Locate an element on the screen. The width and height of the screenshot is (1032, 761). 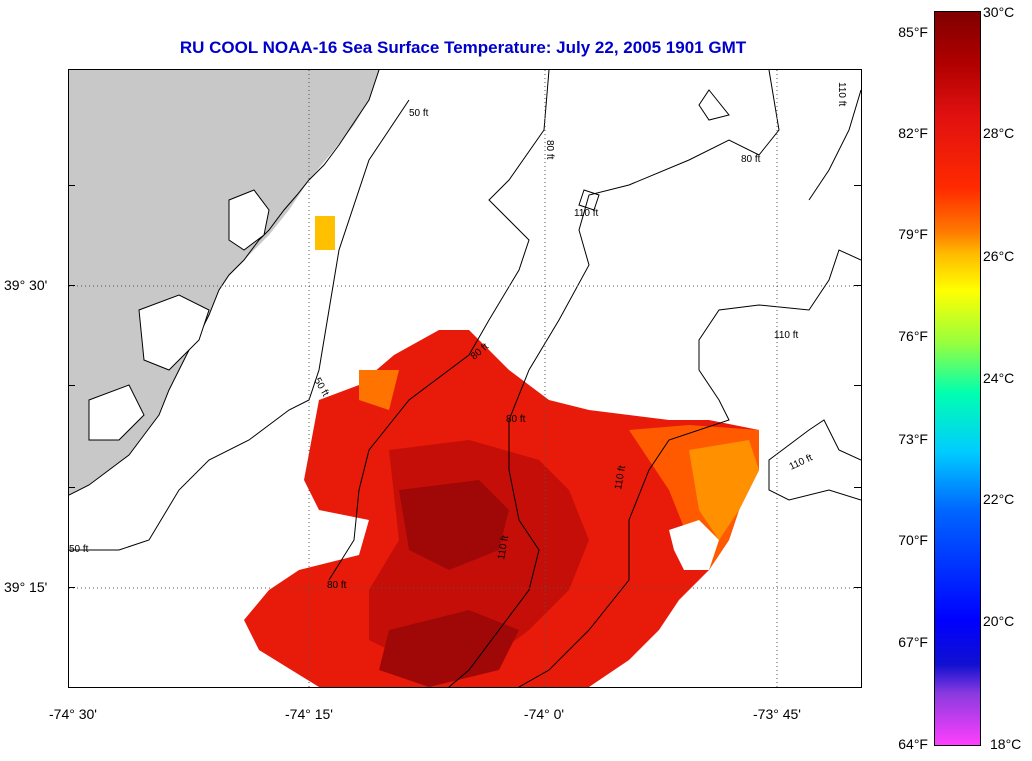
colorbar-f-label: 85°F is located at coordinates (913, 32).